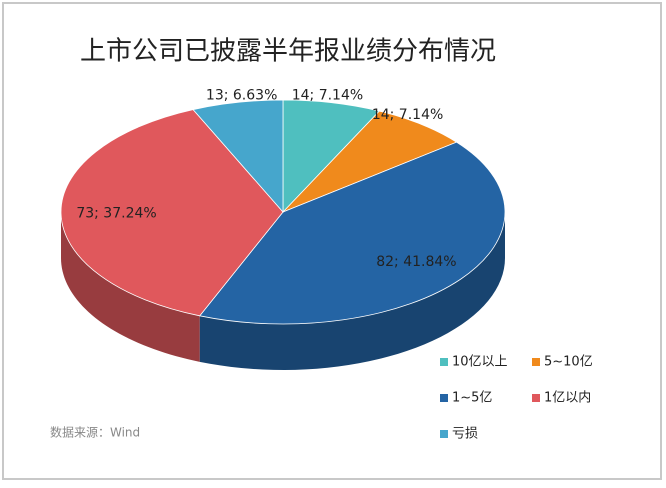  Describe the element at coordinates (116, 213) in the screenshot. I see `data-label: 73; 37.24%` at that location.